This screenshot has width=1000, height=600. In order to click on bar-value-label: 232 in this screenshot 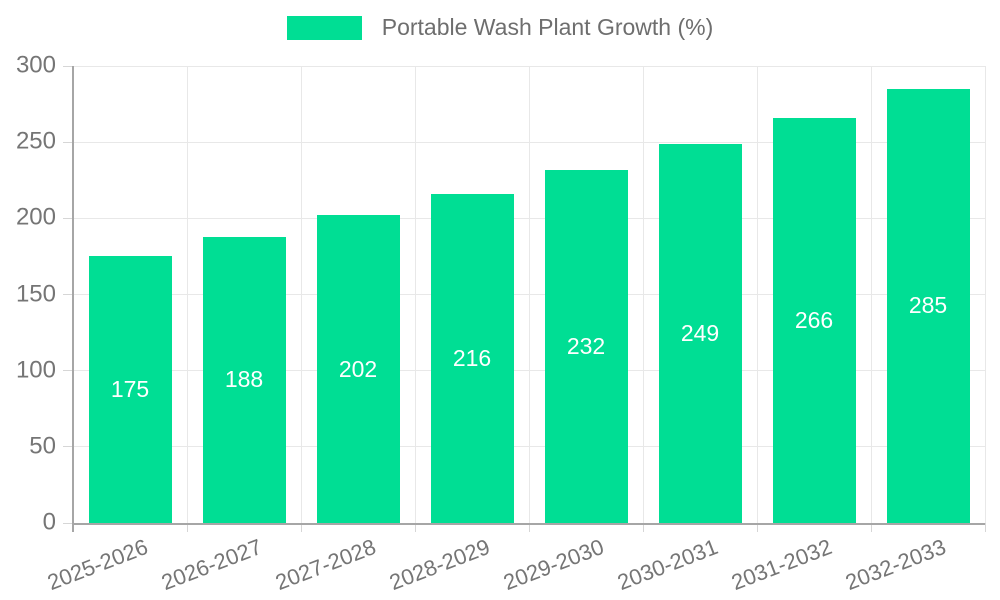, I will do `click(586, 345)`.